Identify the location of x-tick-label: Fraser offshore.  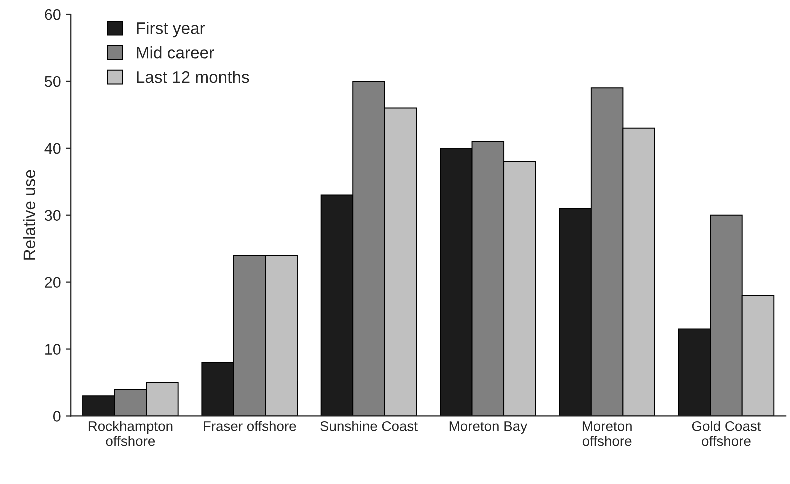
(250, 426).